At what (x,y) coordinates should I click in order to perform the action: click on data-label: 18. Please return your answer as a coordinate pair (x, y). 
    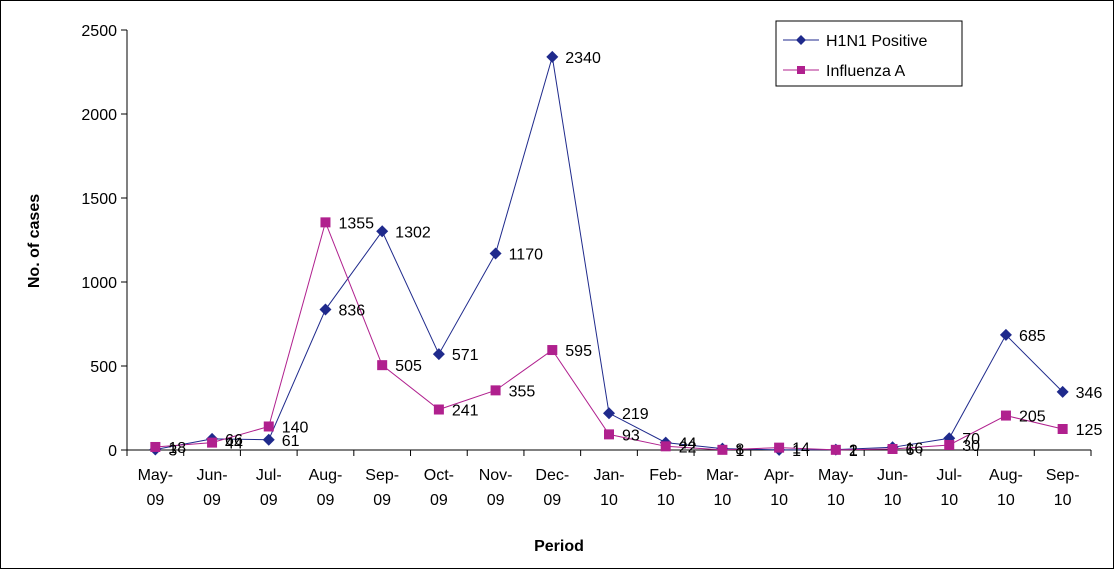
    Looking at the image, I should click on (177, 448).